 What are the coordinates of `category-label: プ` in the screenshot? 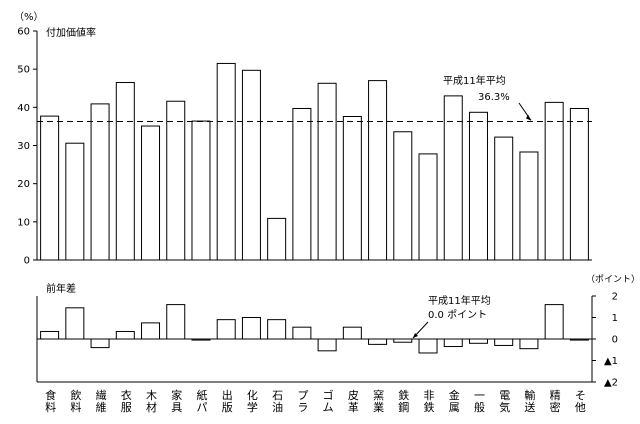 It's located at (302, 395).